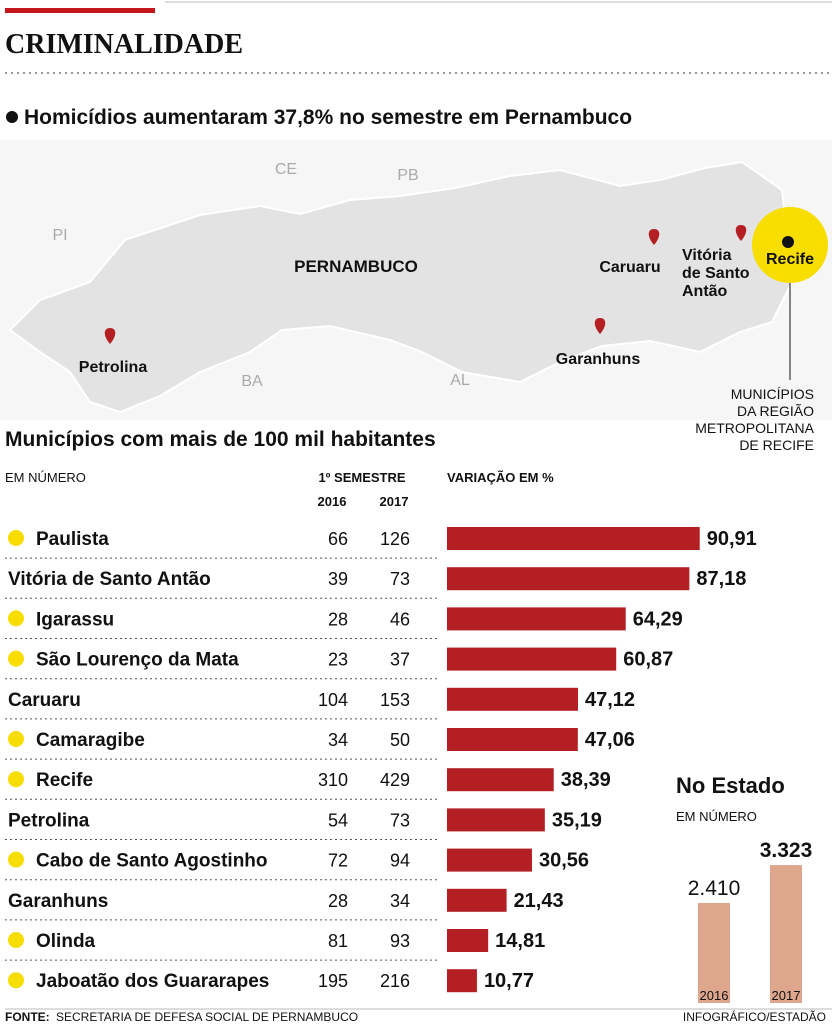 The width and height of the screenshot is (832, 1024). I want to click on state-label: AL, so click(460, 380).